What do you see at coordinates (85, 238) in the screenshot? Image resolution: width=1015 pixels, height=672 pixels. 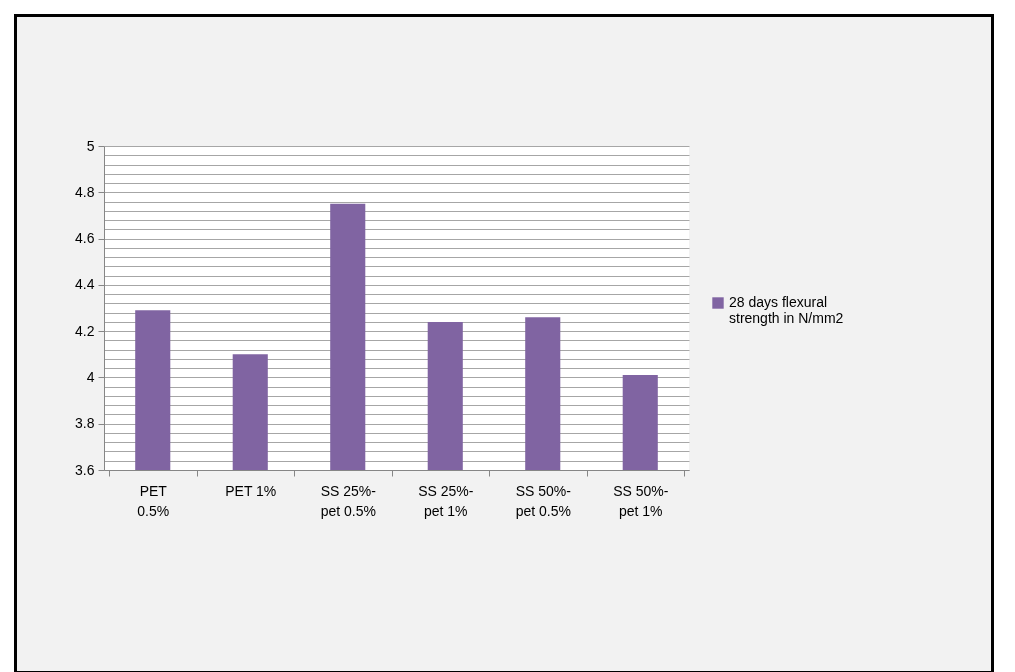 I see `y-tick-label: 4.6` at bounding box center [85, 238].